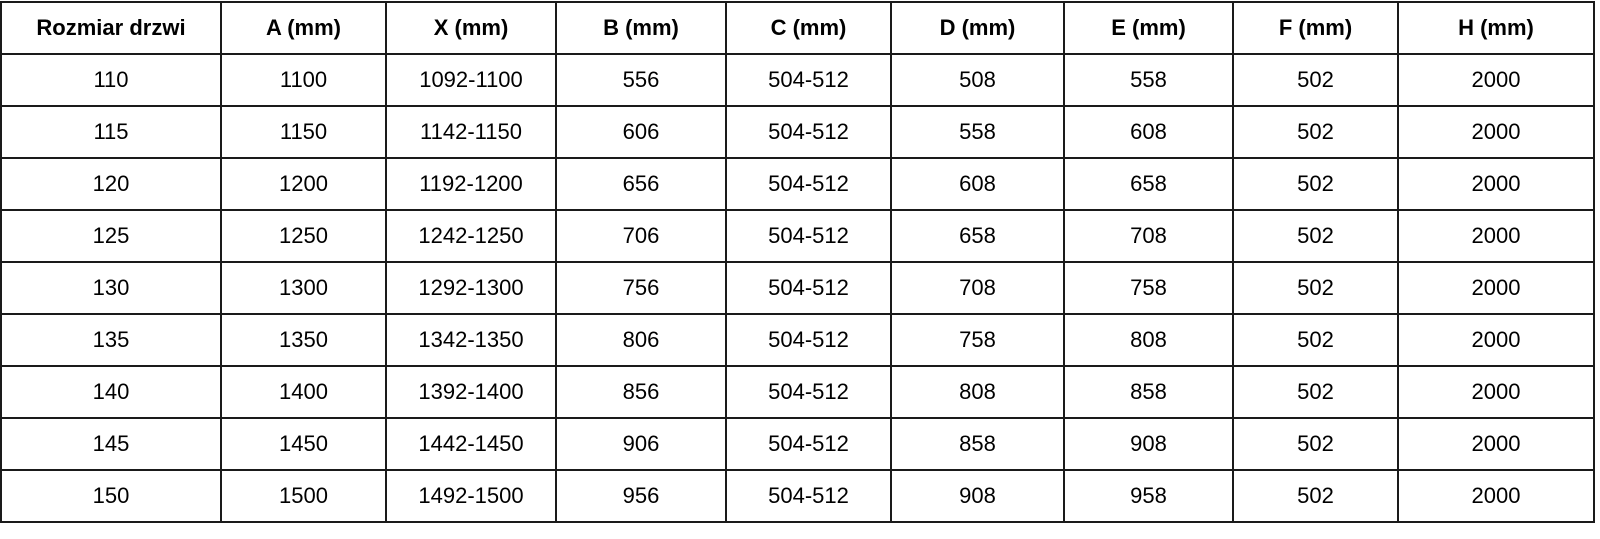 This screenshot has height=539, width=1600. I want to click on table-cell: 115, so click(111, 132).